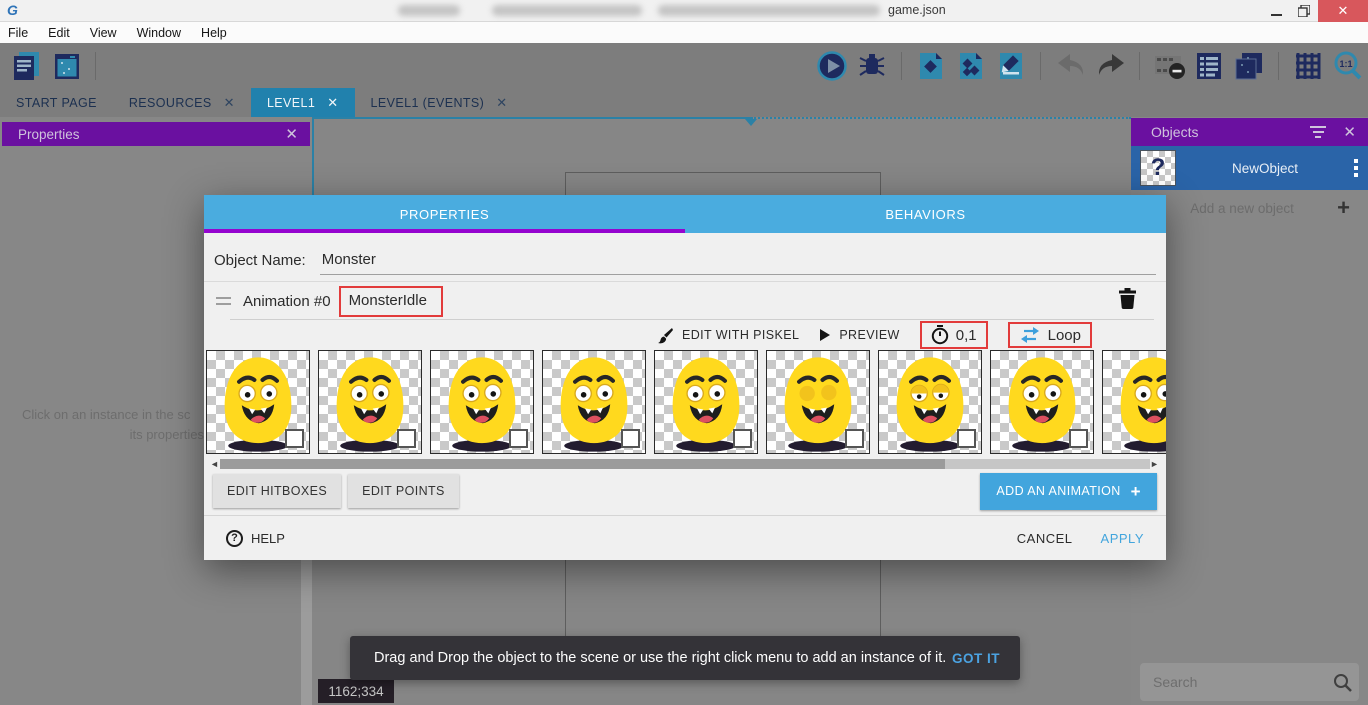  Describe the element at coordinates (648, 335) in the screenshot. I see `animation-actions-row: EDIT WITH PISKEL PREVIEW 0,1 Loop` at that location.